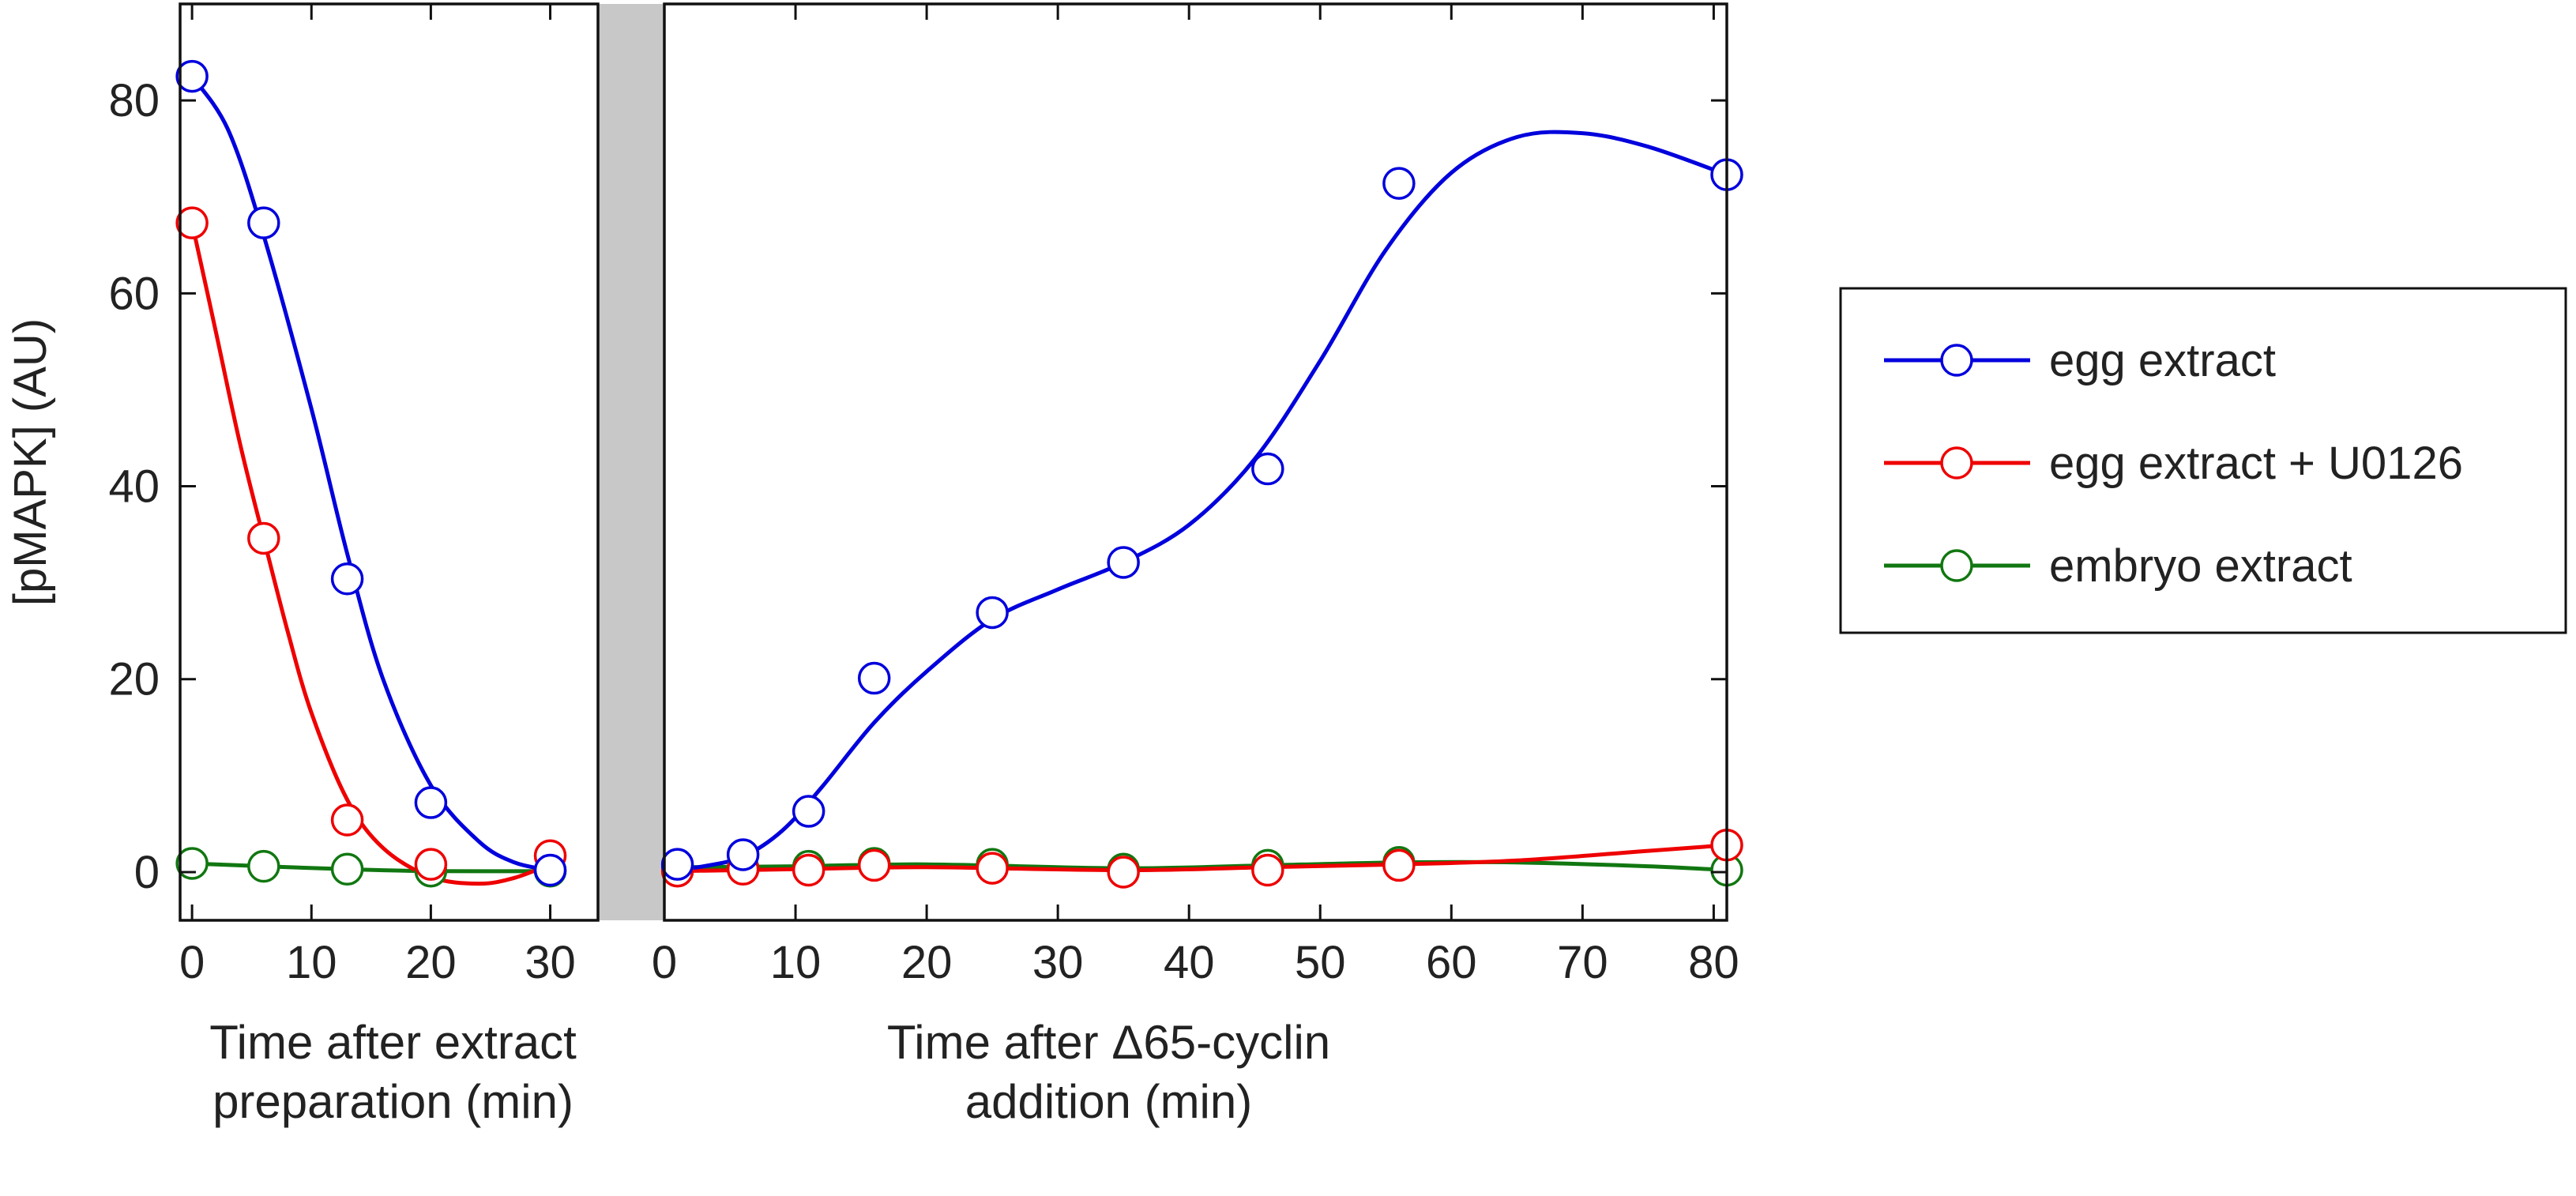 Image resolution: width=2576 pixels, height=1196 pixels. I want to click on x-tick-label-right: 20, so click(927, 962).